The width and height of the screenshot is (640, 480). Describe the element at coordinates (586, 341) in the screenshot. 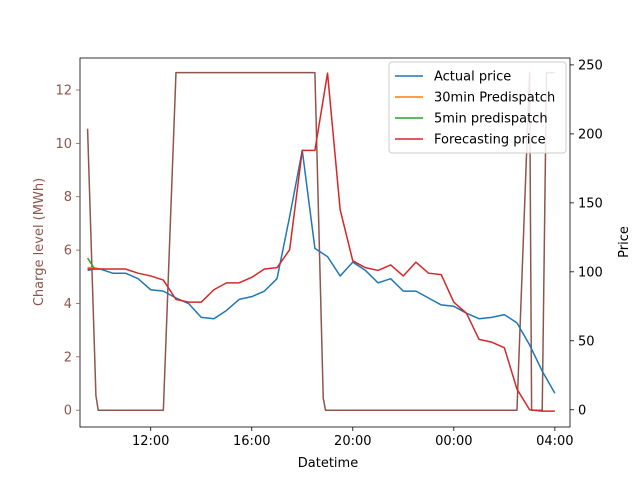

I see `right-tick-label: 50` at that location.